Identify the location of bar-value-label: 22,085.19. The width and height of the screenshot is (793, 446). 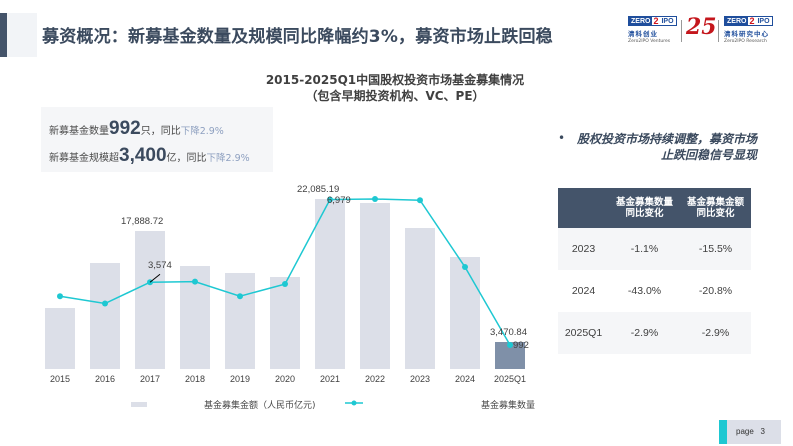
(318, 189).